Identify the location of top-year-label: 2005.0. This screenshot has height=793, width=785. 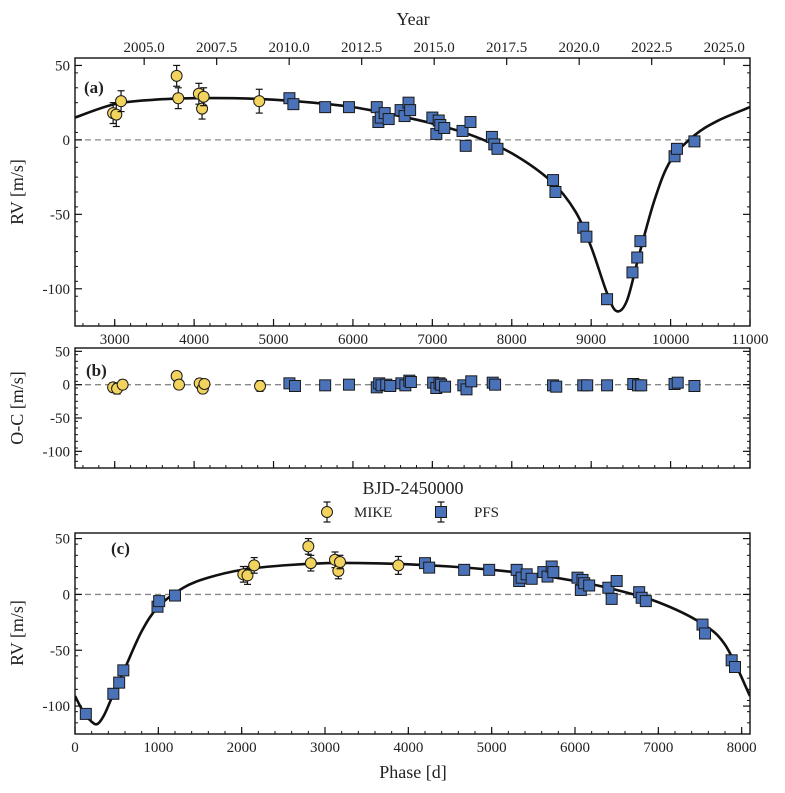
(144, 48).